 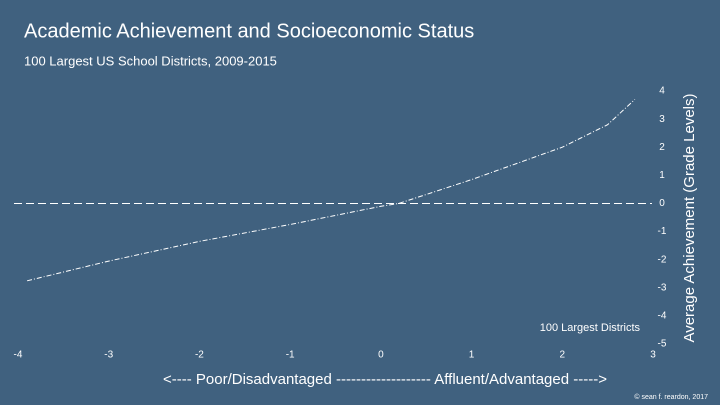 I want to click on x-tick-label: 0, so click(x=381, y=355).